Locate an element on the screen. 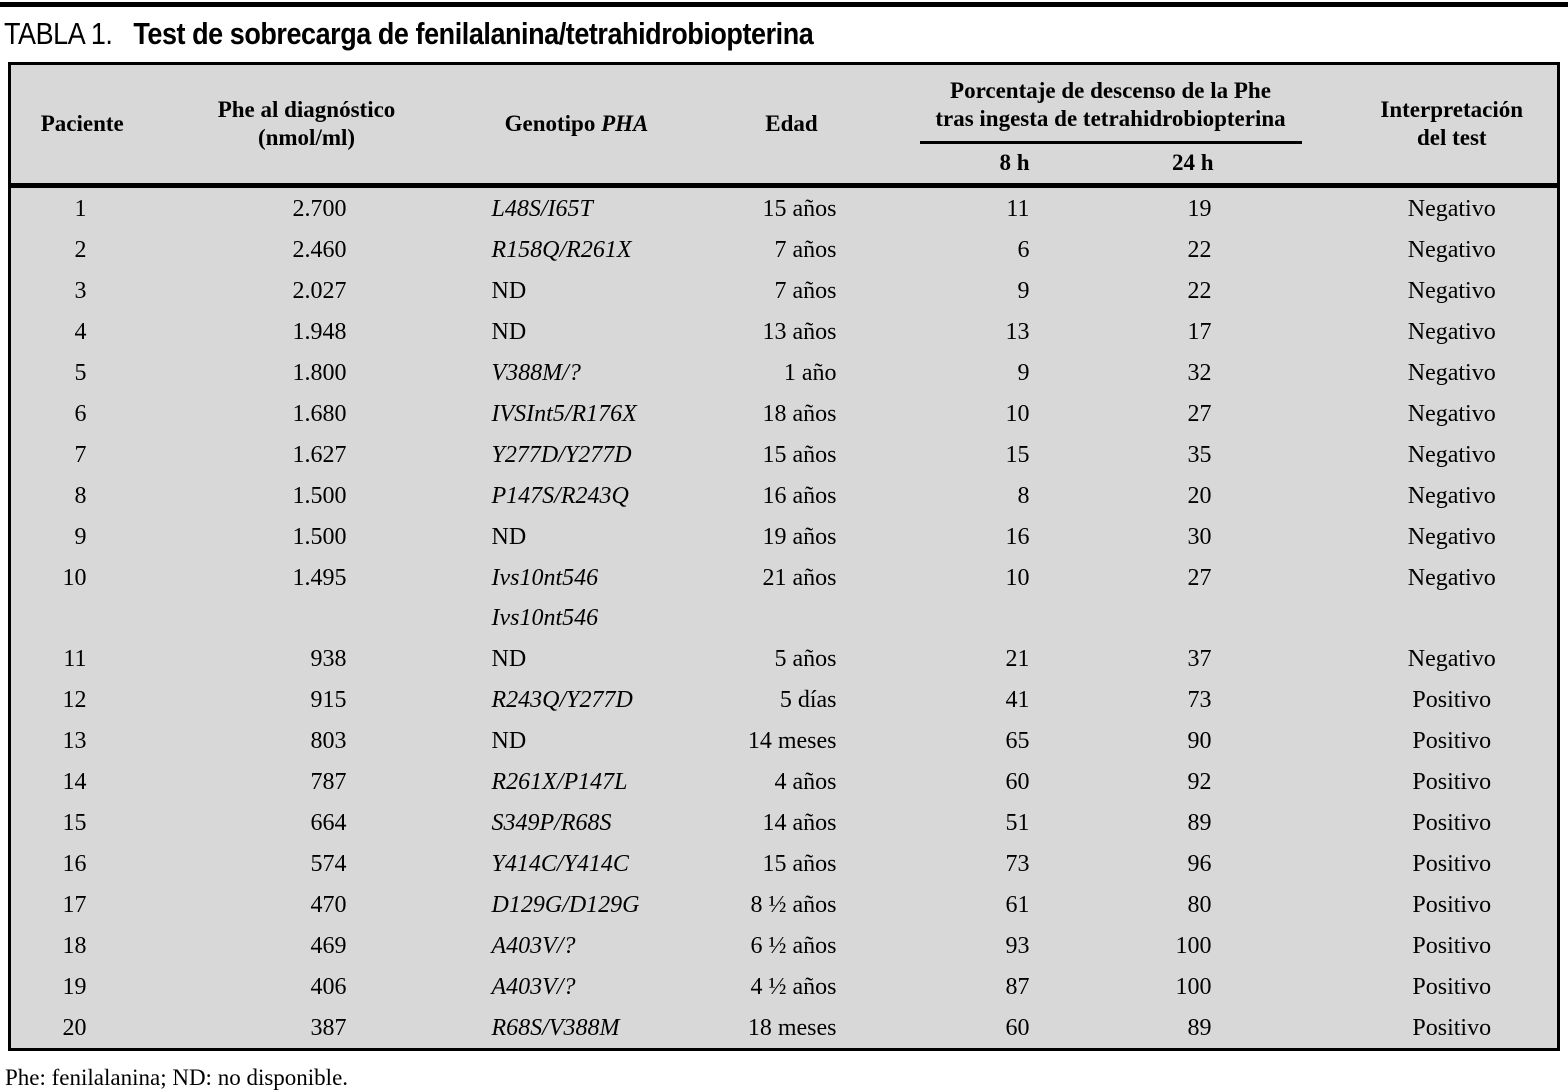 This screenshot has width=1568, height=1091. cell-genotipo: Y277D/Y277D is located at coordinates (592, 454).